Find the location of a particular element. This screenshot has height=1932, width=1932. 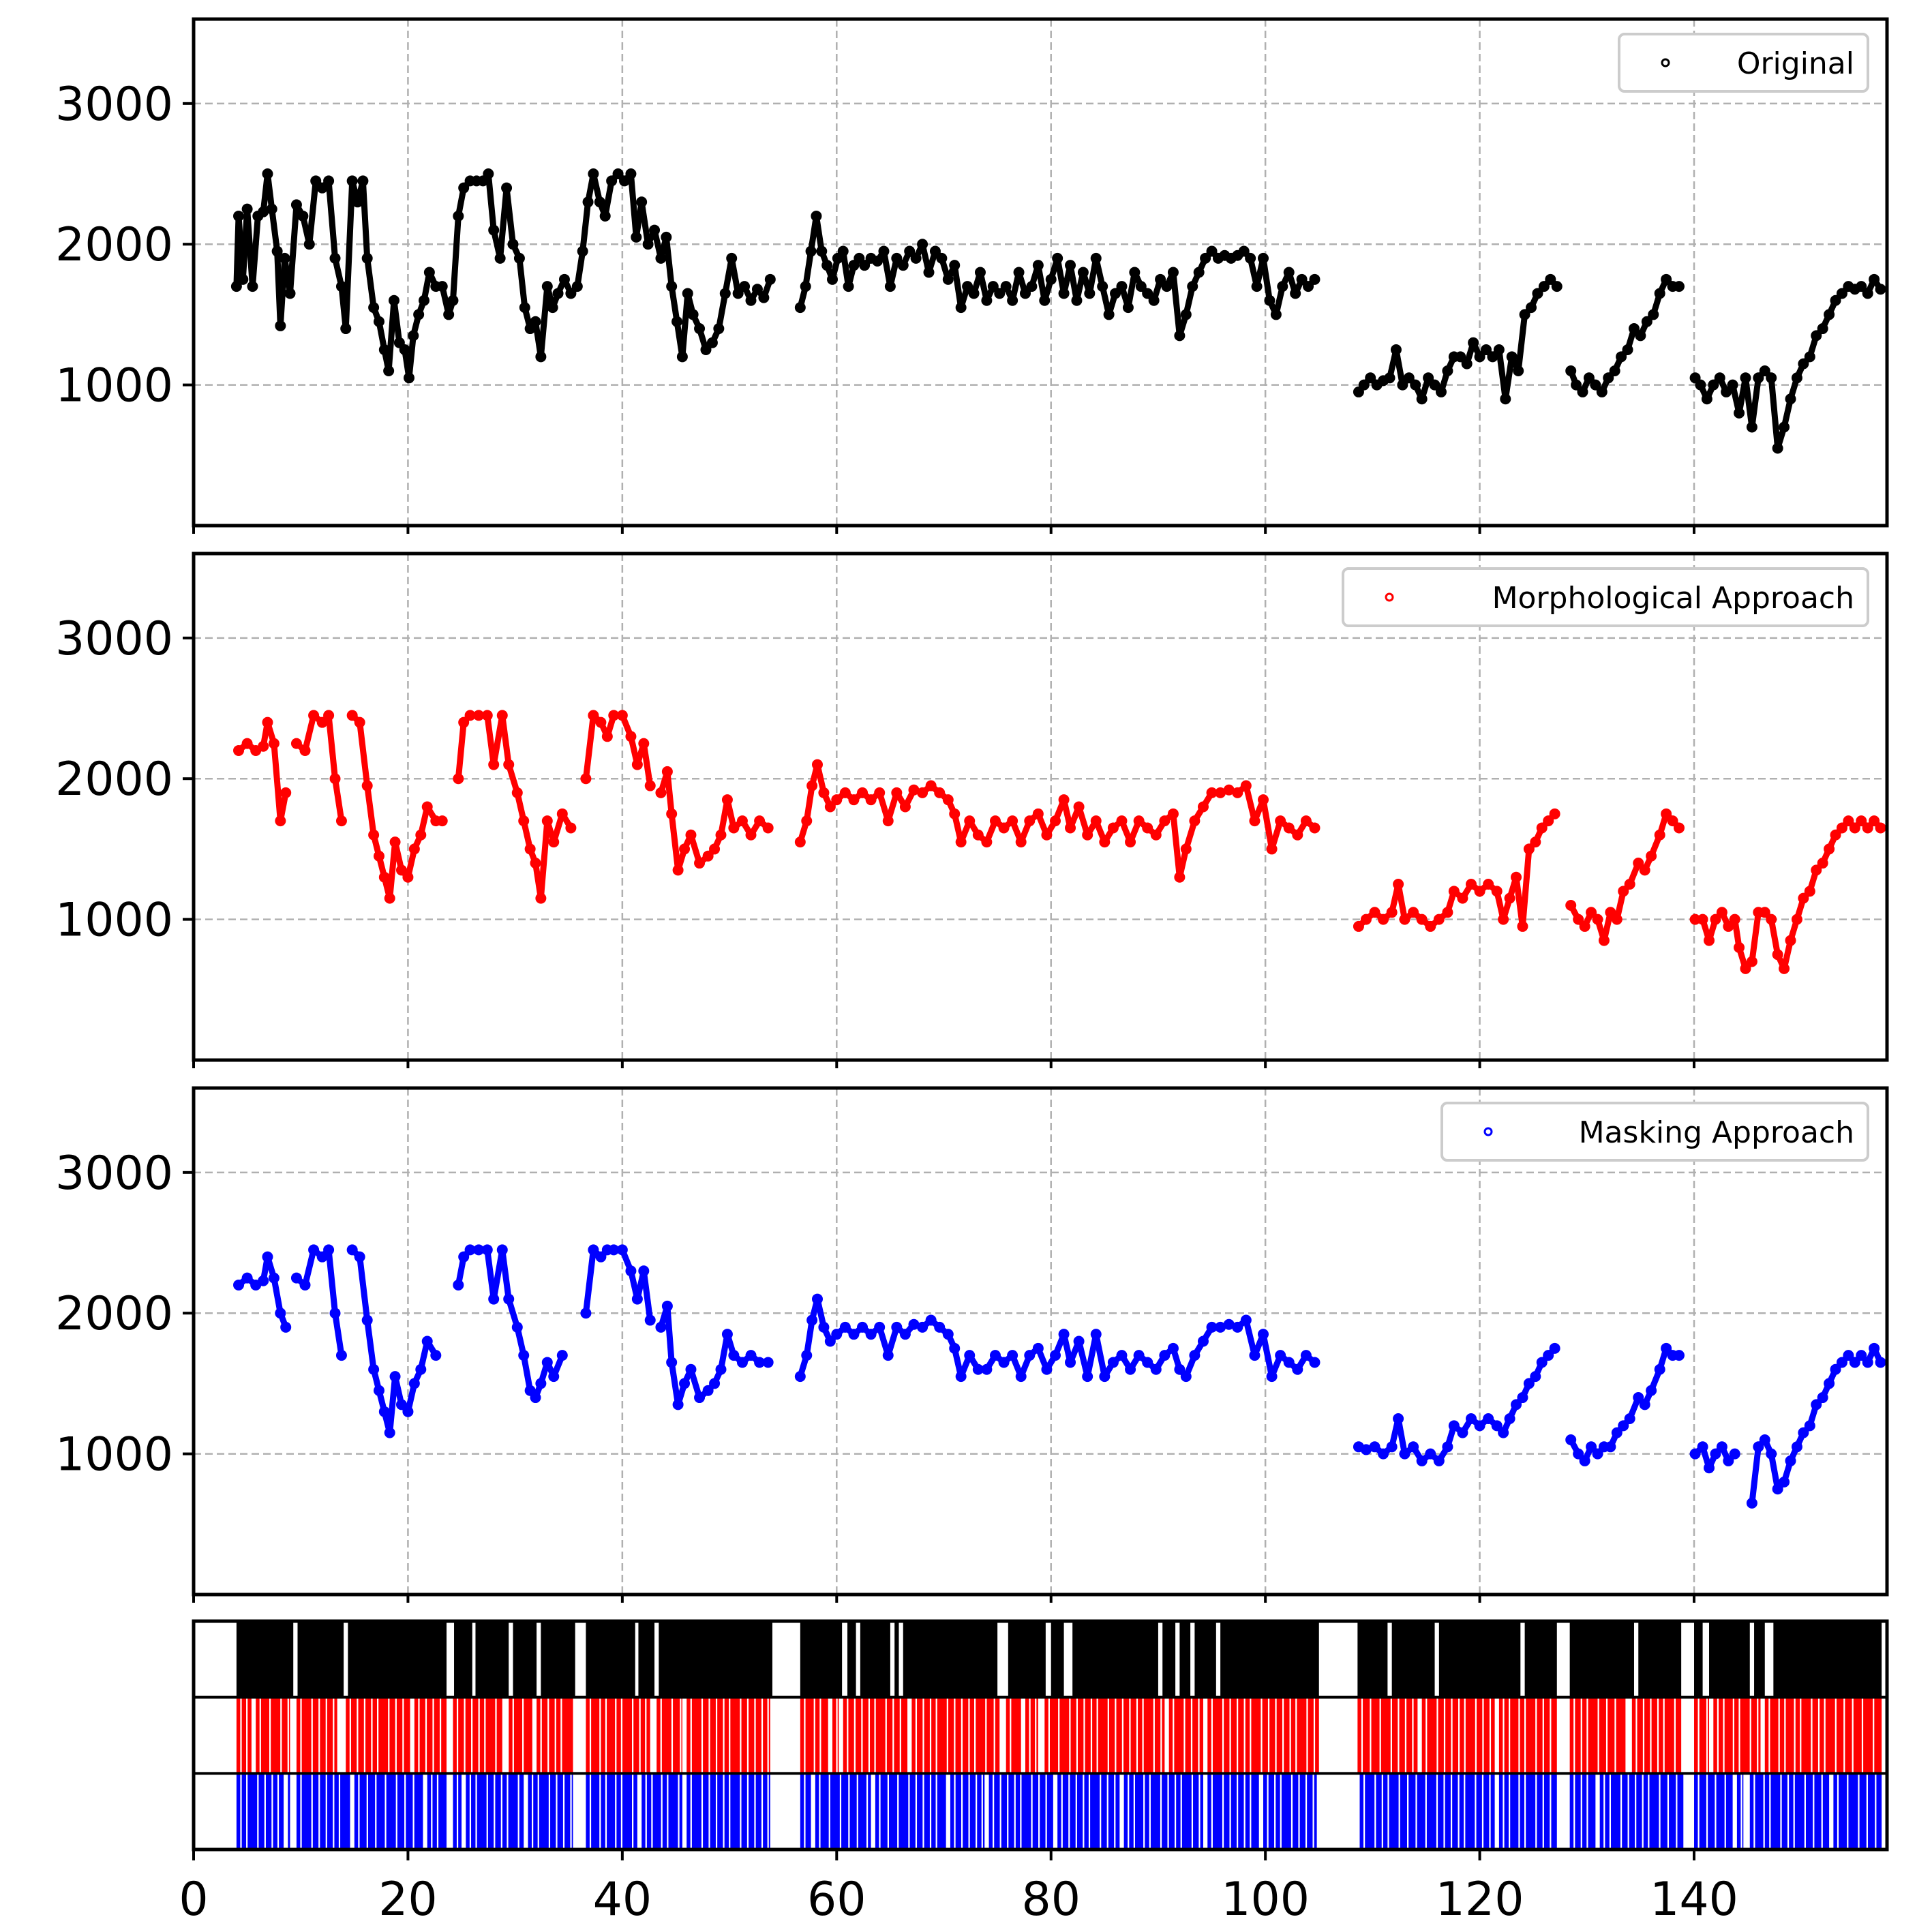

legend-label: Masking Approach is located at coordinates (1716, 1132).